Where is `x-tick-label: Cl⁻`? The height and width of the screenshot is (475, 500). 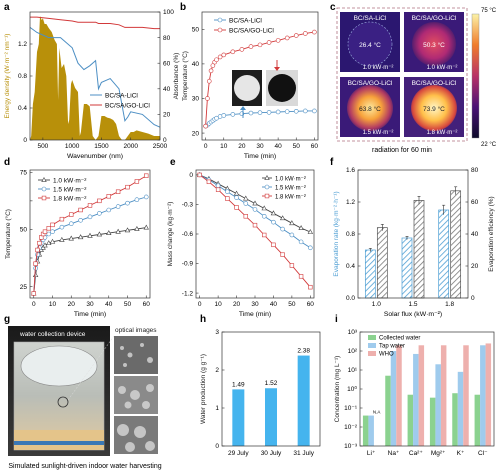 x-tick-label: Cl⁻ is located at coordinates (483, 453).